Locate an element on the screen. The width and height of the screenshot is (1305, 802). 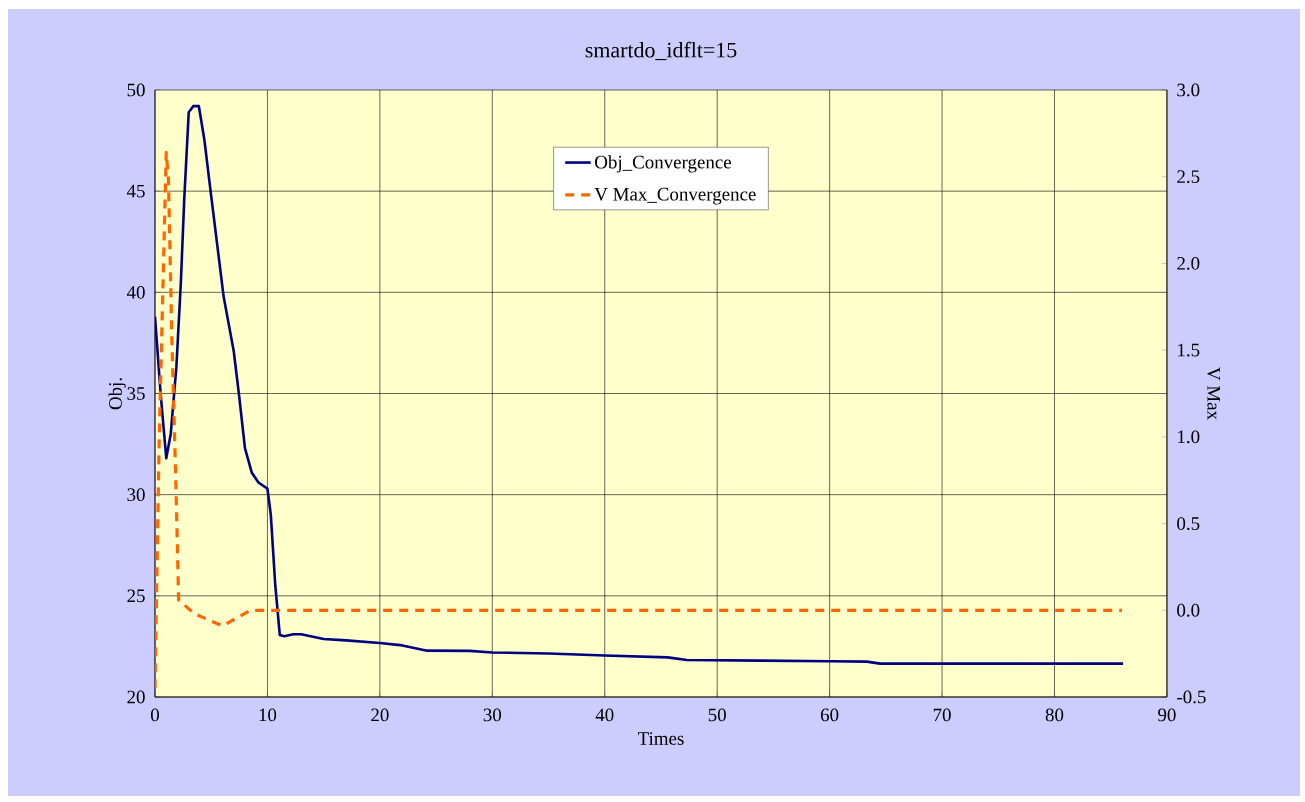
y-tick-label: 30 is located at coordinates (136, 495).